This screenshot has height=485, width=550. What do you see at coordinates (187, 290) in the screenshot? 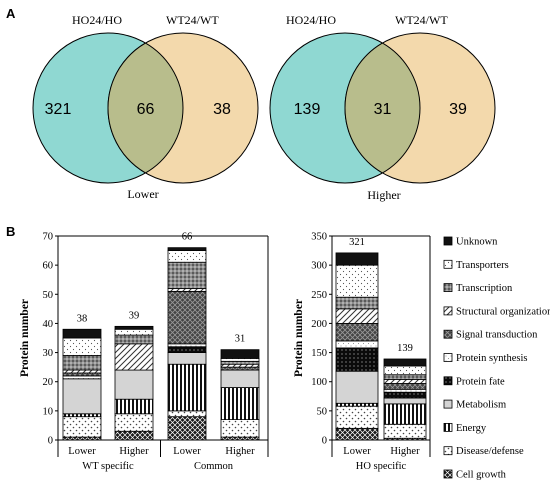
I see `chart-left-bar-2-structural-organization` at bounding box center [187, 290].